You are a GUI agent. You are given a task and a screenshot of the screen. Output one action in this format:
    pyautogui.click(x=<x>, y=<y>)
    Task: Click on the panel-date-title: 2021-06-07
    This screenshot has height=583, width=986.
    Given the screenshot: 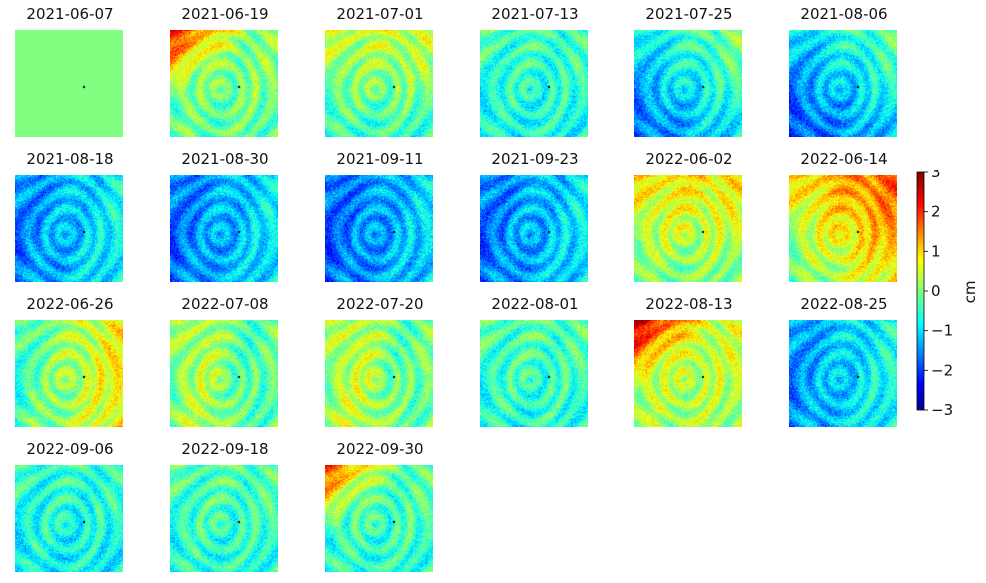 What is the action you would take?
    pyautogui.click(x=70, y=14)
    